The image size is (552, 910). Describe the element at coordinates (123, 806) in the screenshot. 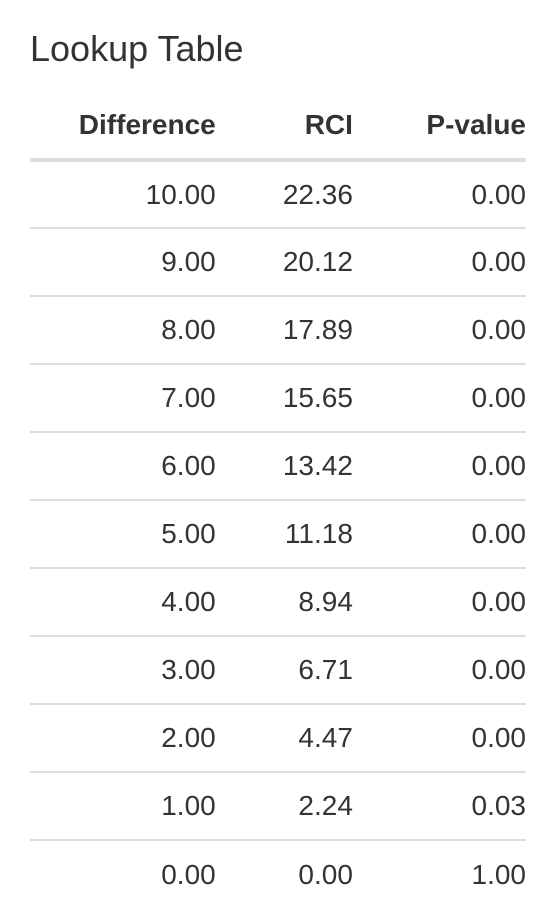

I see `cell-difference: 1.00` at that location.